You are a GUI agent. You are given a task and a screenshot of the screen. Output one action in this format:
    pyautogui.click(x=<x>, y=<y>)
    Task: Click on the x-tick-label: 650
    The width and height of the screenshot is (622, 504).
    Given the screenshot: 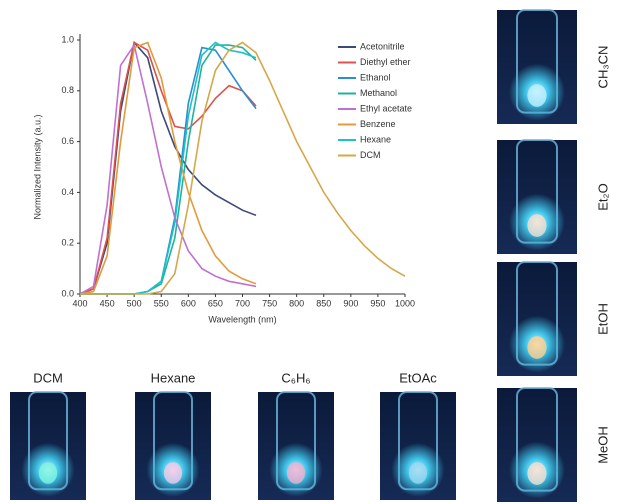 What is the action you would take?
    pyautogui.click(x=215, y=303)
    